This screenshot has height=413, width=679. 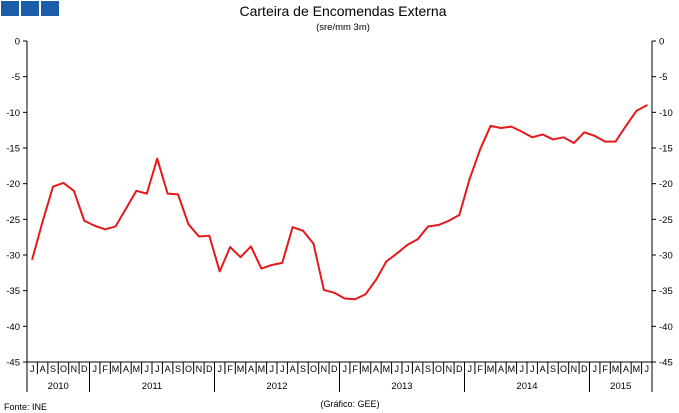 I want to click on y-tick-label-left: -30, so click(x=13, y=256).